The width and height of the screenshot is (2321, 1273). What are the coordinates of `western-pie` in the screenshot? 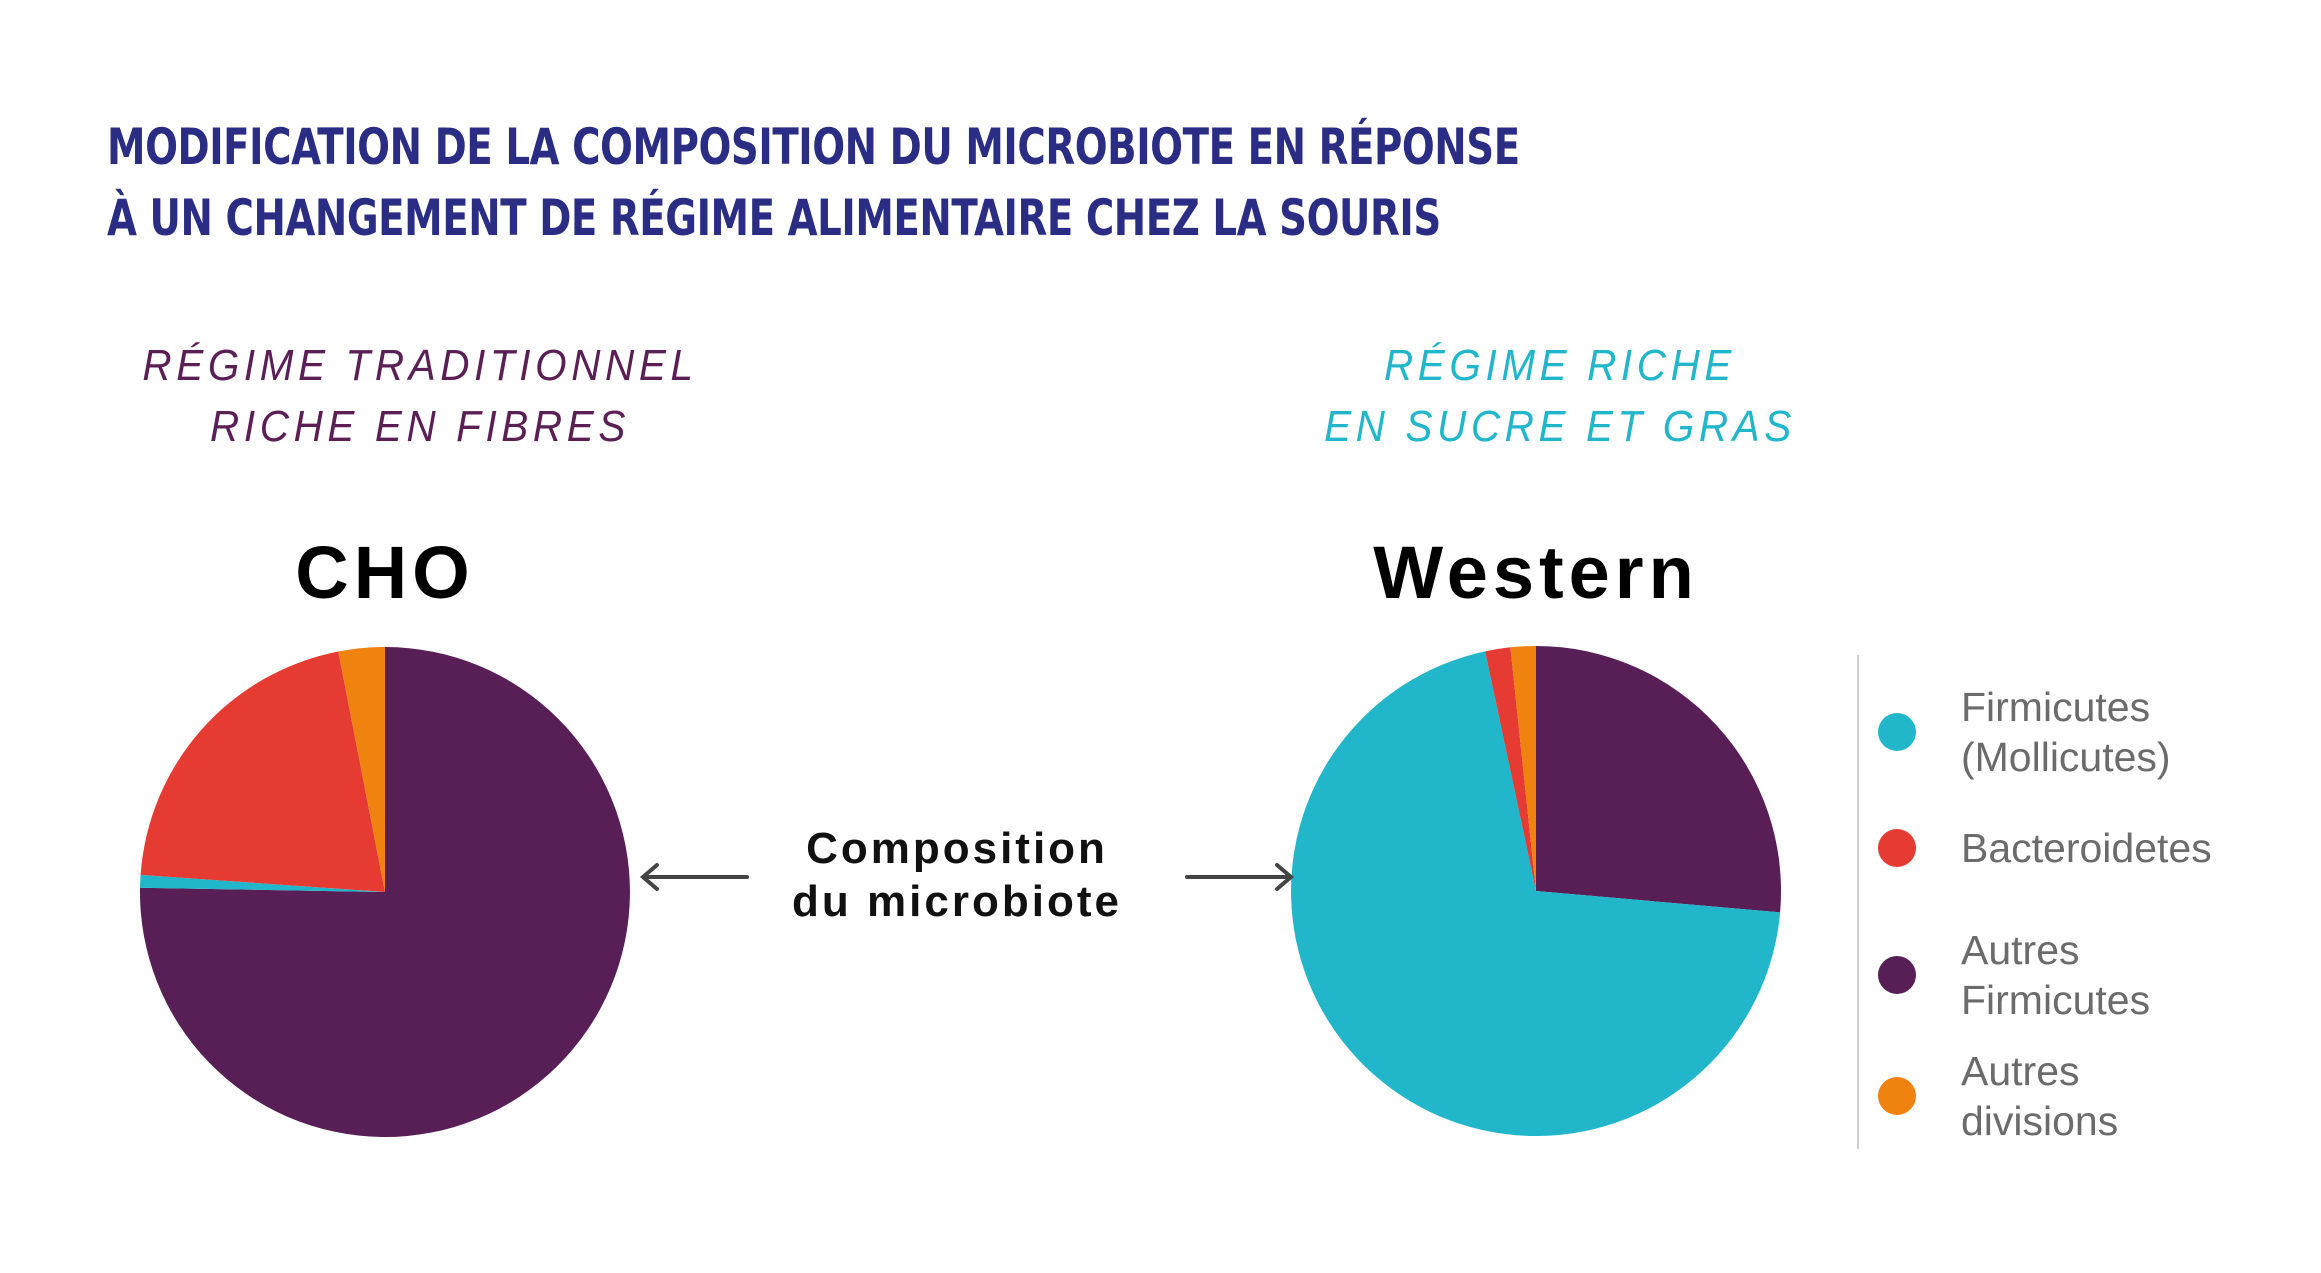 It's located at (1536, 891).